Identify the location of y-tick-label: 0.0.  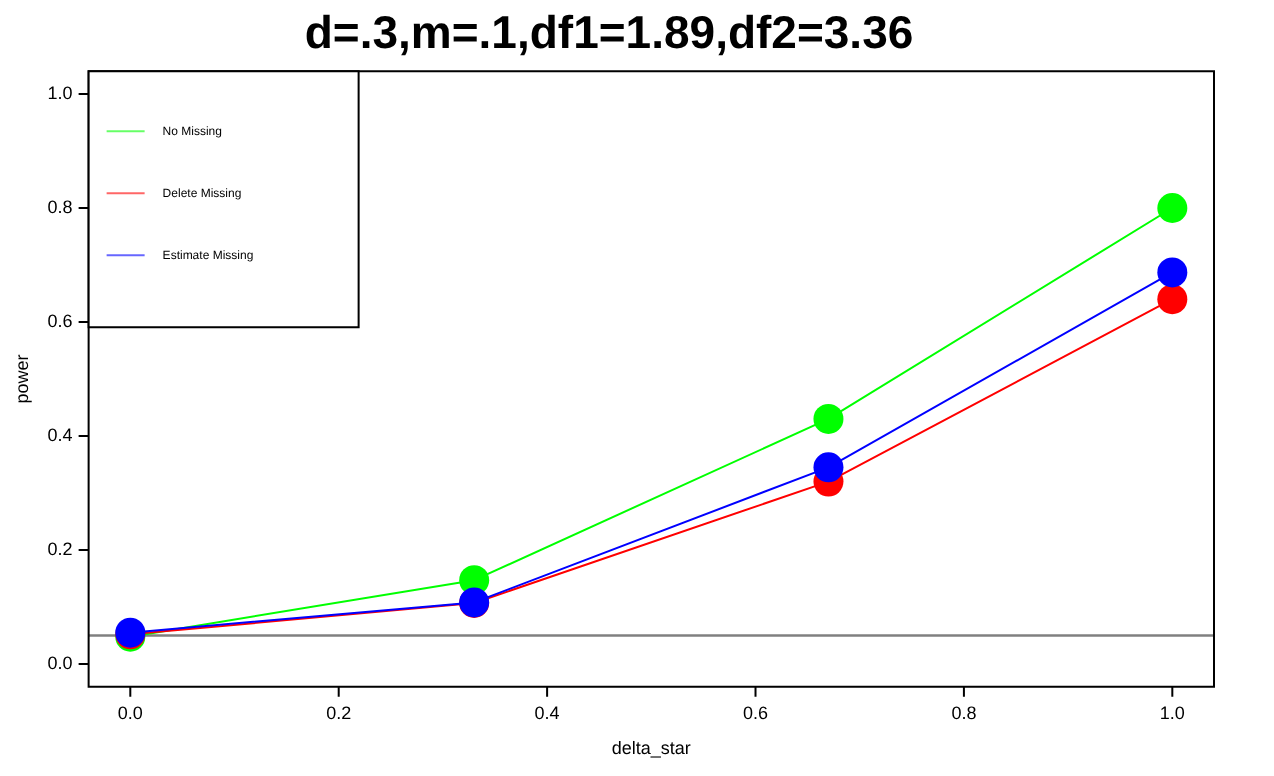
(60, 662).